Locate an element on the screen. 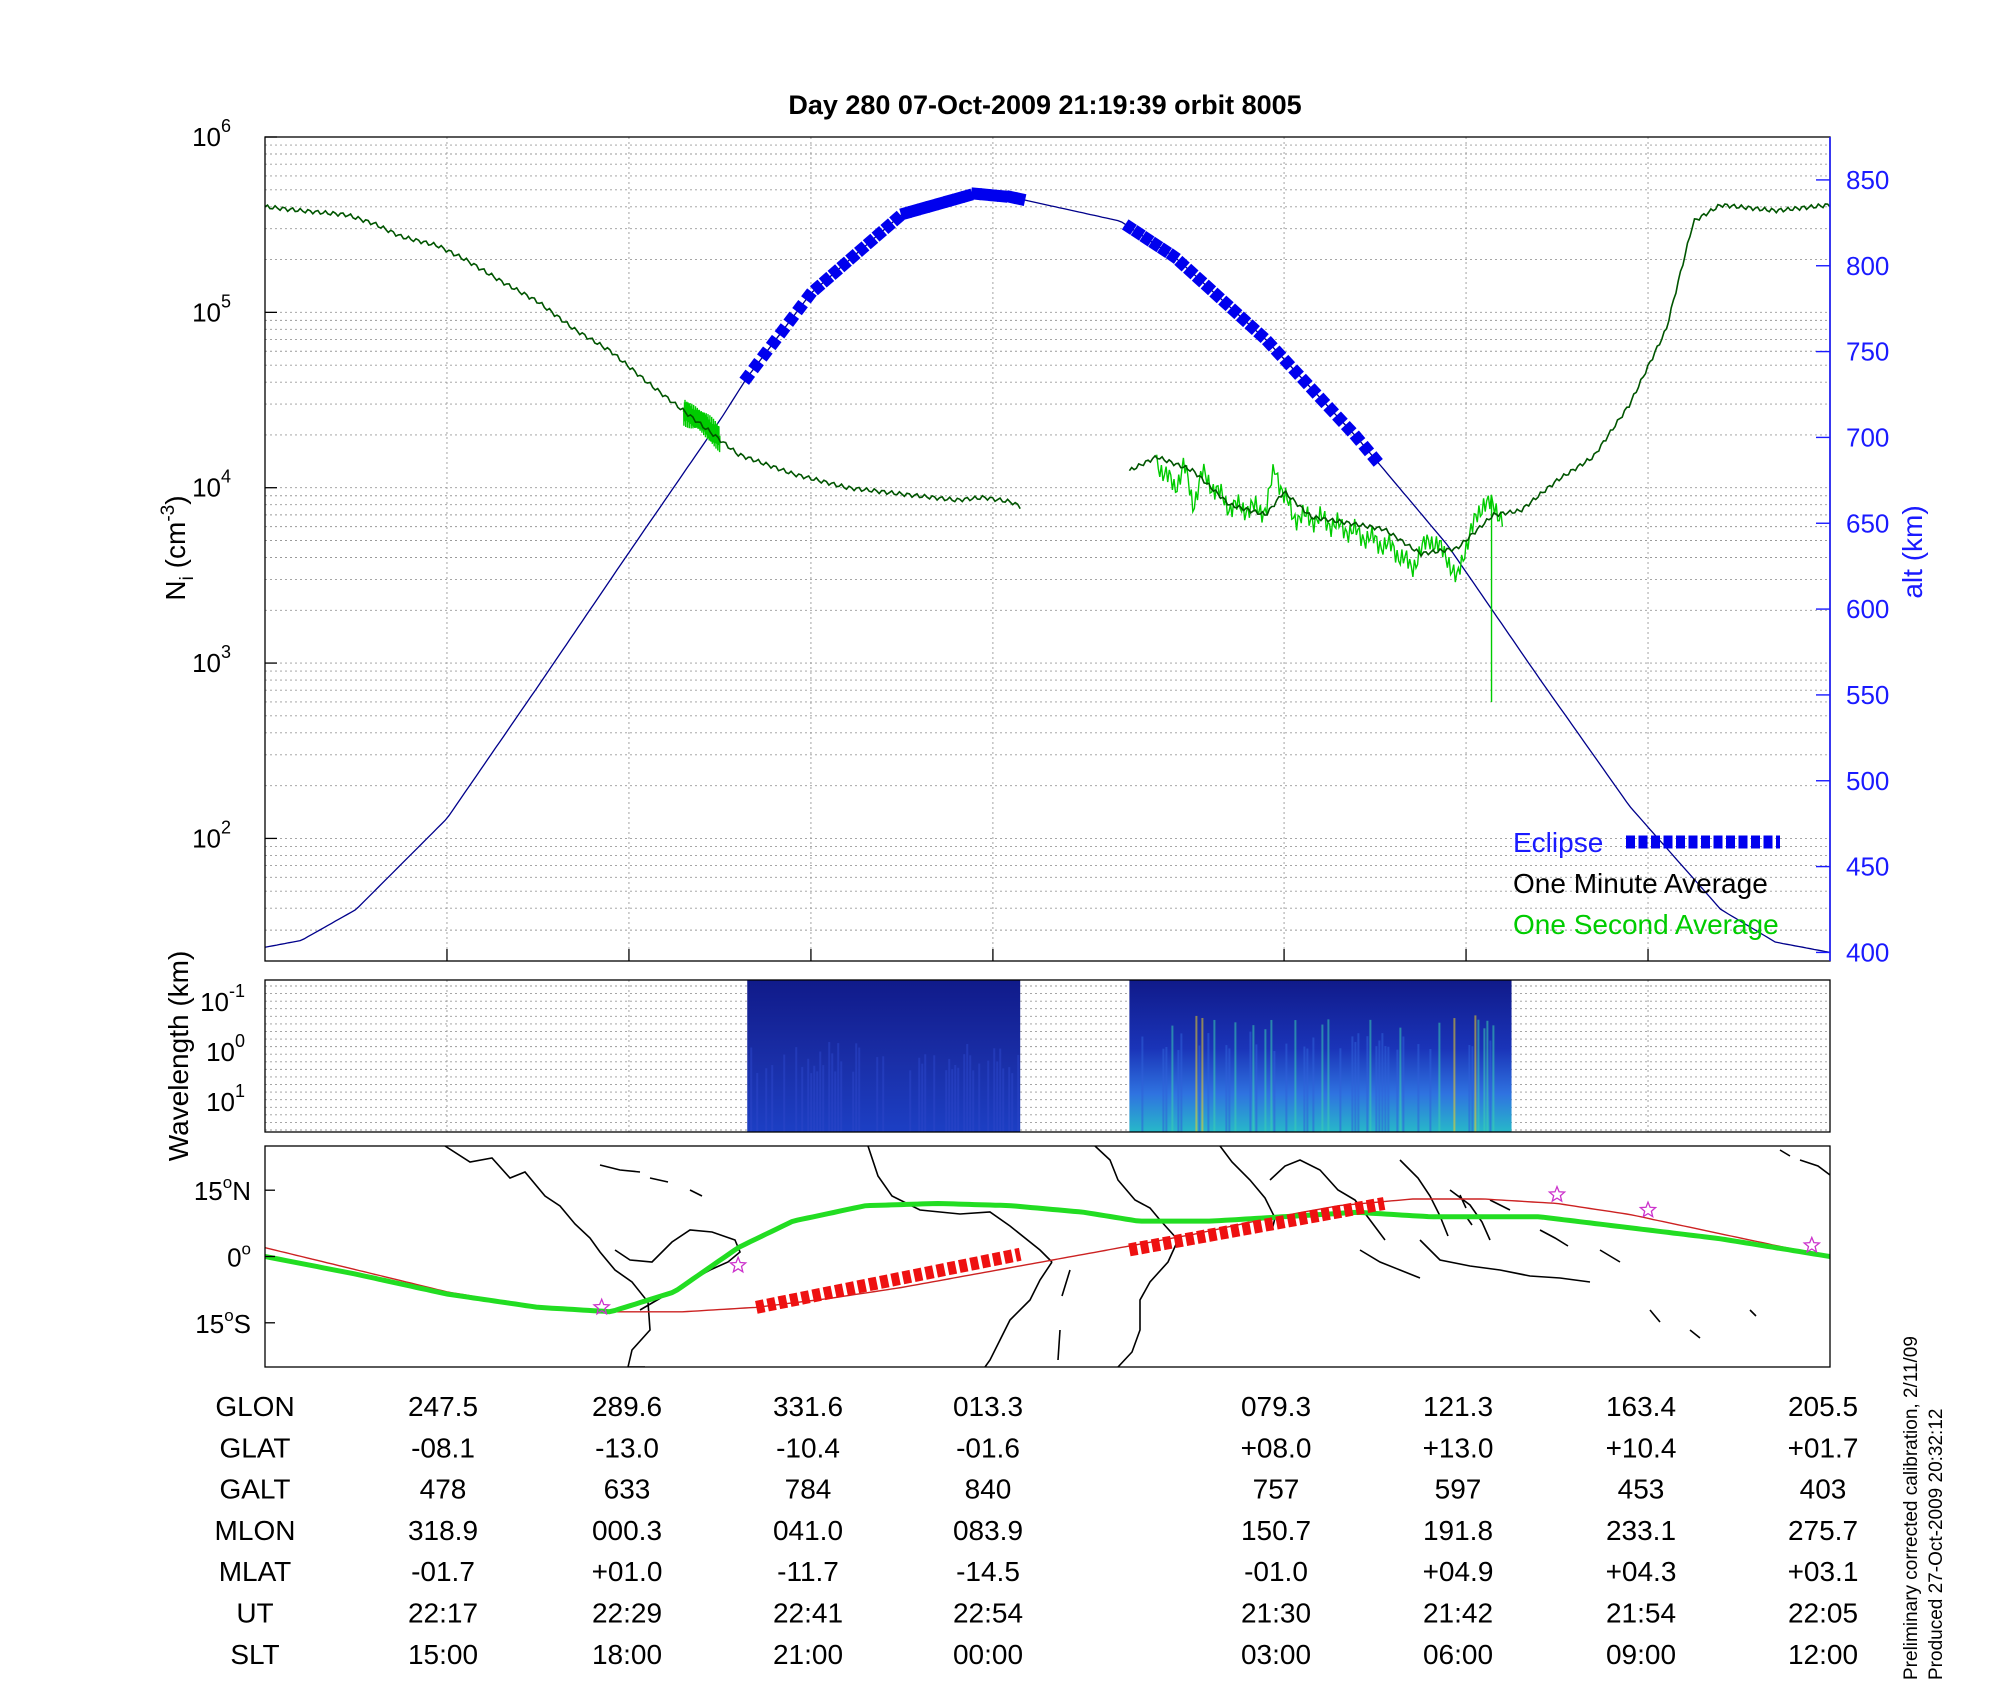  ephemeris-cell: 12:00 is located at coordinates (1823, 1654).